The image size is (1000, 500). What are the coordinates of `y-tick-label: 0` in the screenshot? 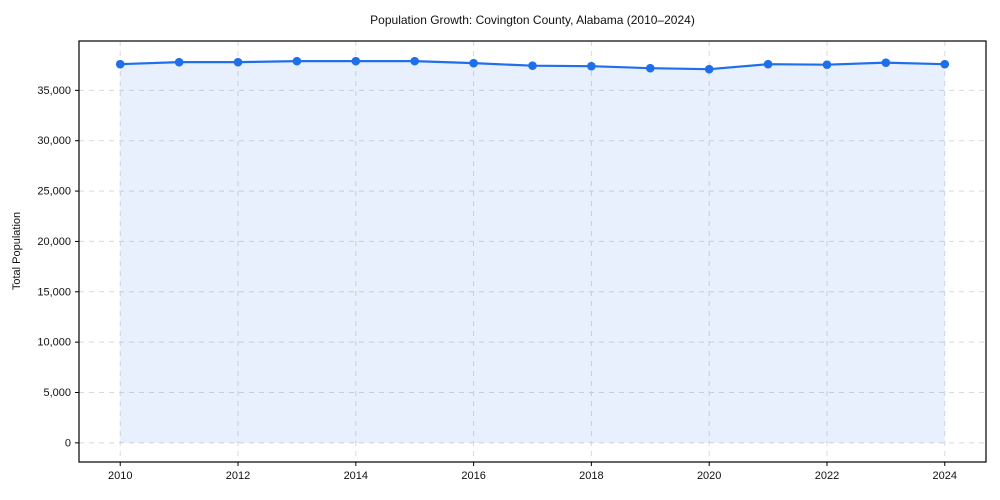 It's located at (68, 443).